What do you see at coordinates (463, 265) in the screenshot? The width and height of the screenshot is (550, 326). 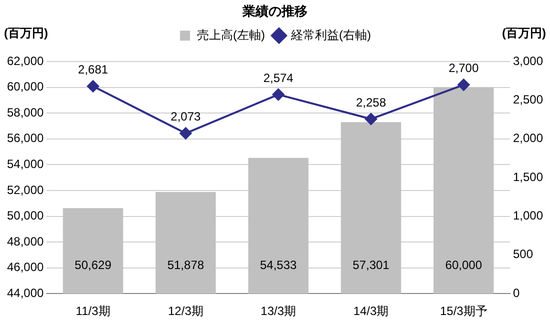 I see `data-label: 60,000` at bounding box center [463, 265].